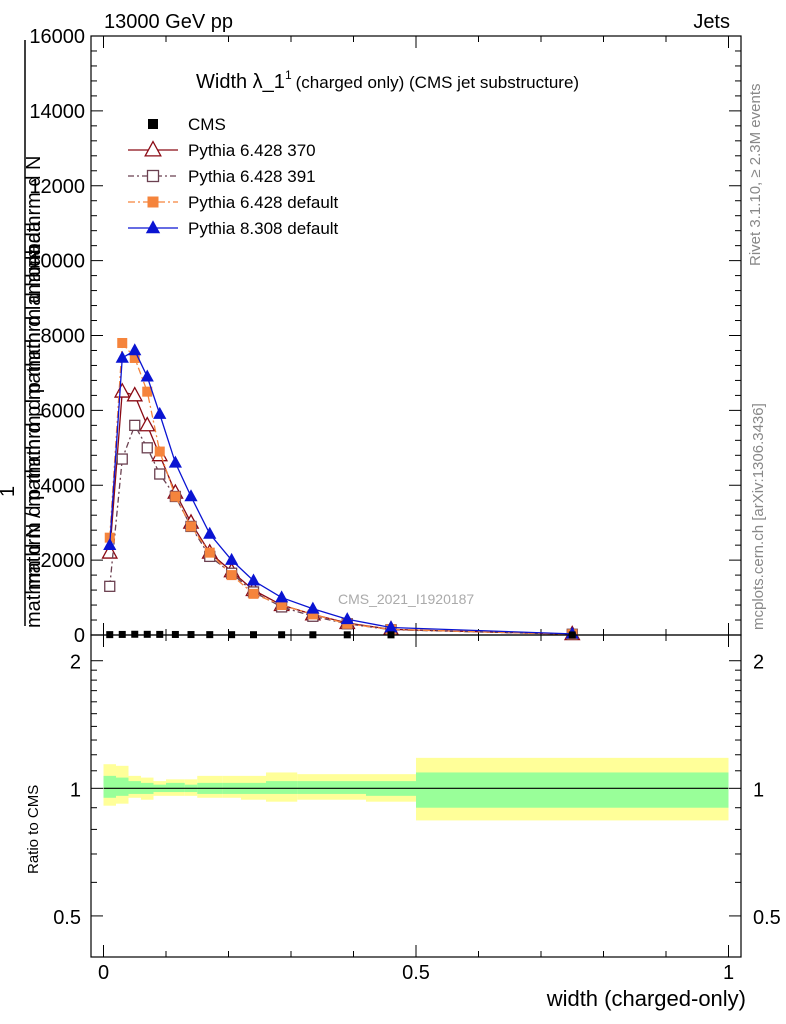 This screenshot has width=786, height=1024. What do you see at coordinates (646, 998) in the screenshot?
I see `x-axis-label: width (charged-only)` at bounding box center [646, 998].